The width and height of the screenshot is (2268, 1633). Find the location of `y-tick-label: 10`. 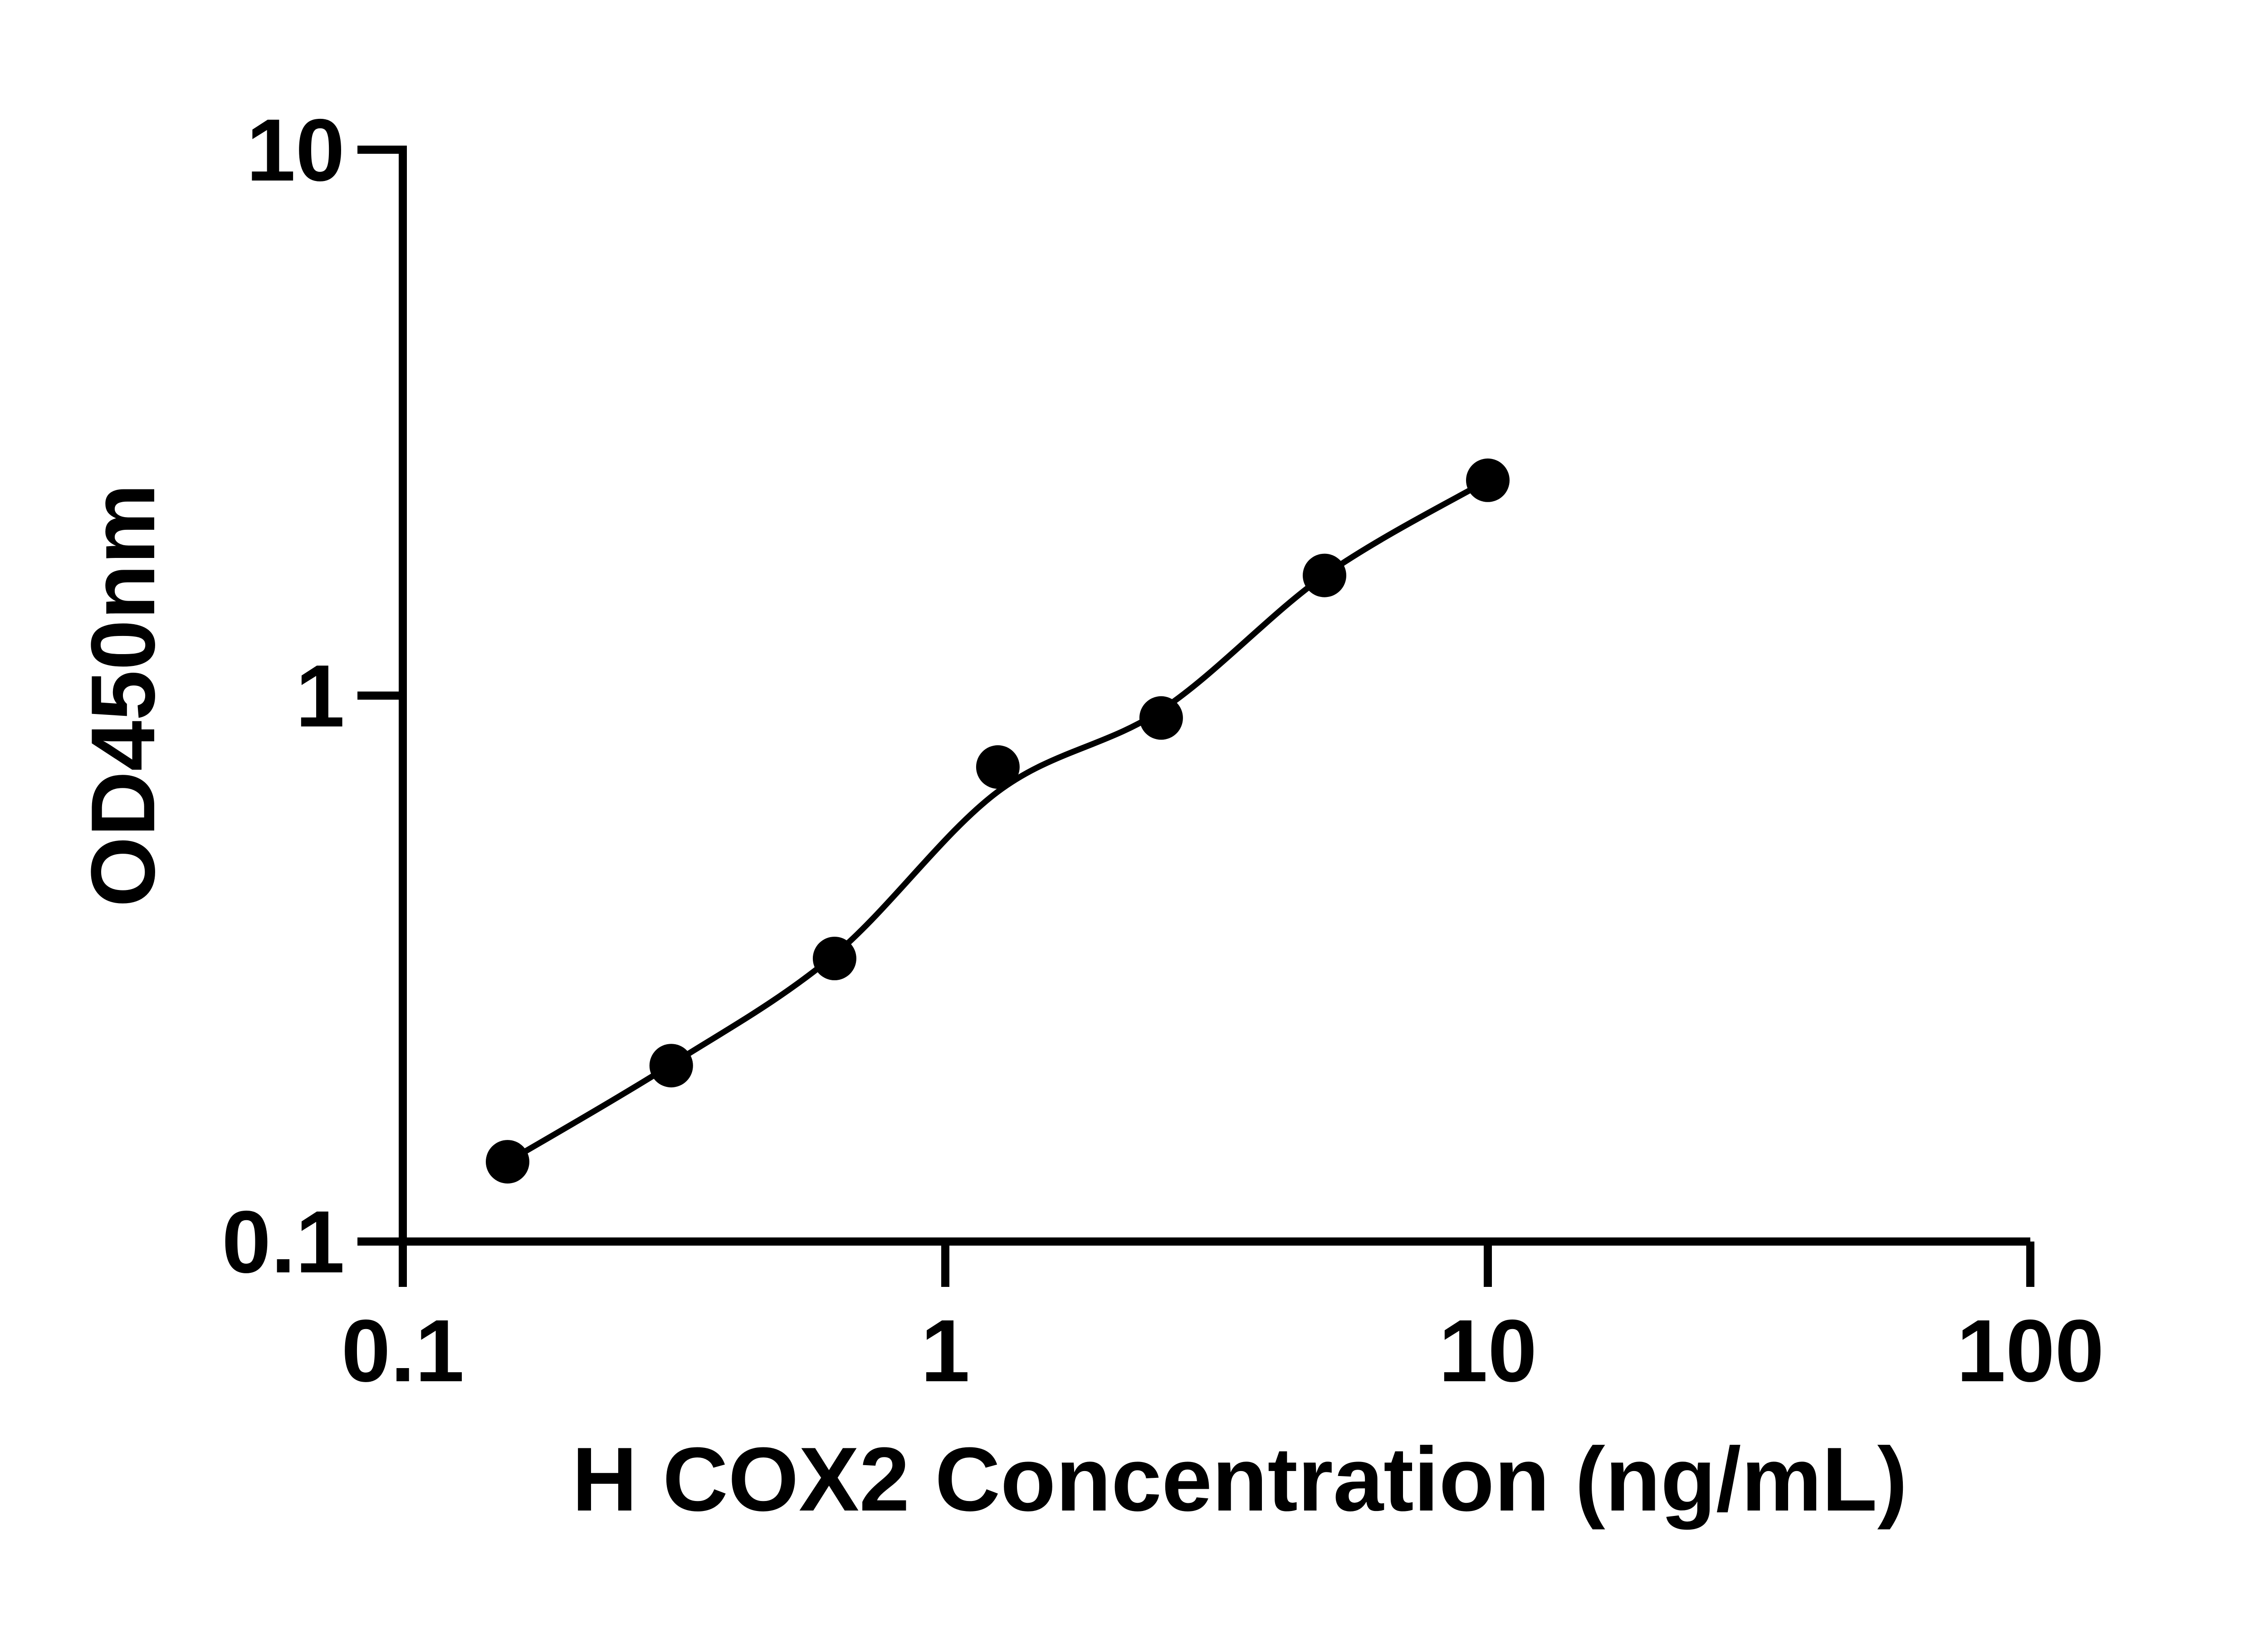

y-tick-label: 10 is located at coordinates (296, 150).